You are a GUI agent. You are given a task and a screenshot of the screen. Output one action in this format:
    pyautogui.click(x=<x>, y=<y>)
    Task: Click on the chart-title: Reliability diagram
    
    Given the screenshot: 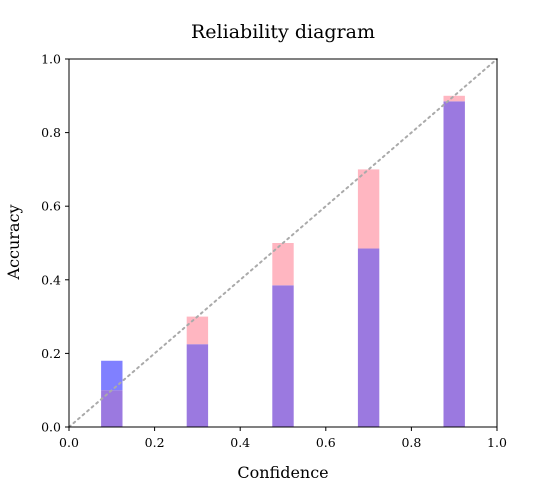 What is the action you would take?
    pyautogui.click(x=283, y=32)
    